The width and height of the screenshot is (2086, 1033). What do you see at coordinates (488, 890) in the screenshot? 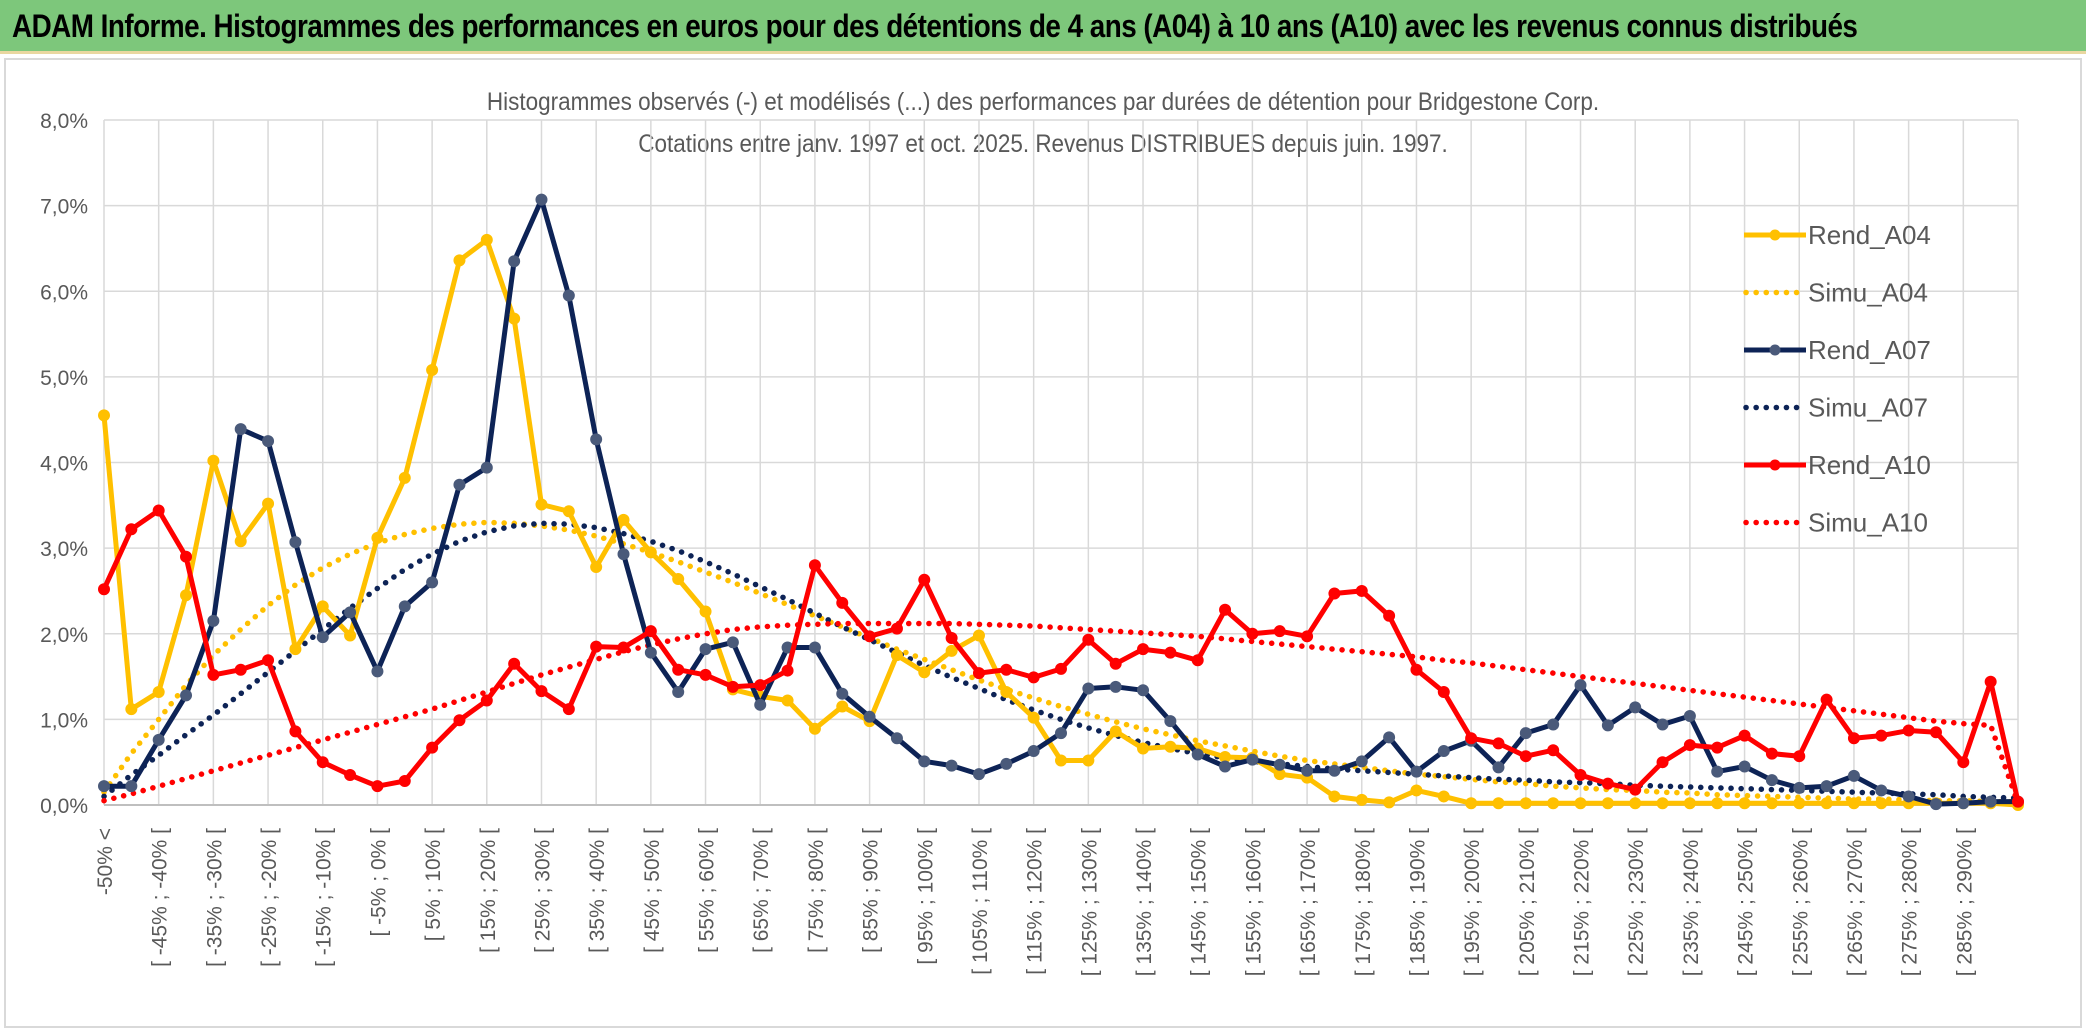
I see `x-tick-label: [ 15% ; 20% [` at bounding box center [488, 890].